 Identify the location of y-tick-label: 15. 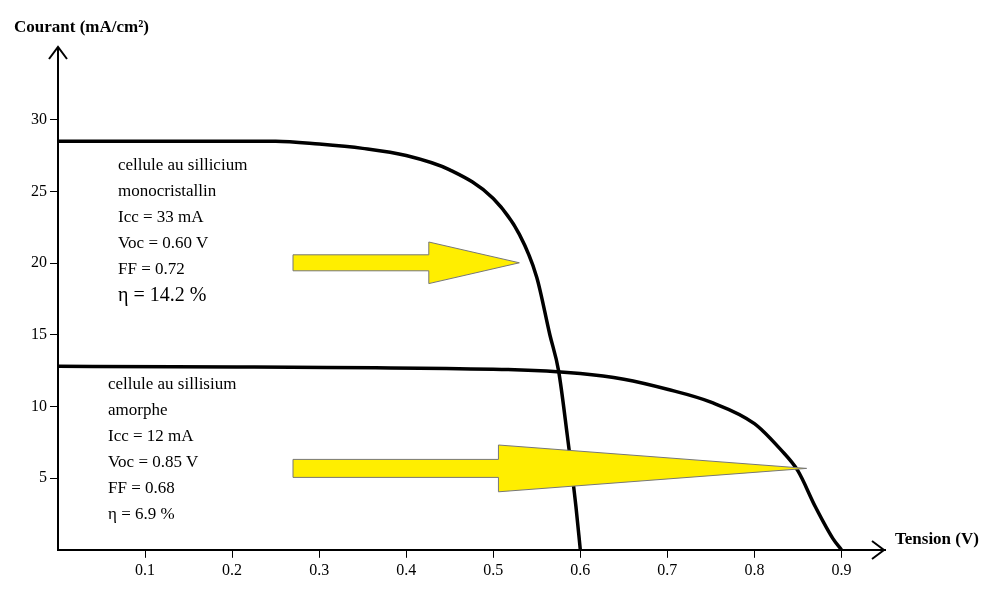
(39, 333).